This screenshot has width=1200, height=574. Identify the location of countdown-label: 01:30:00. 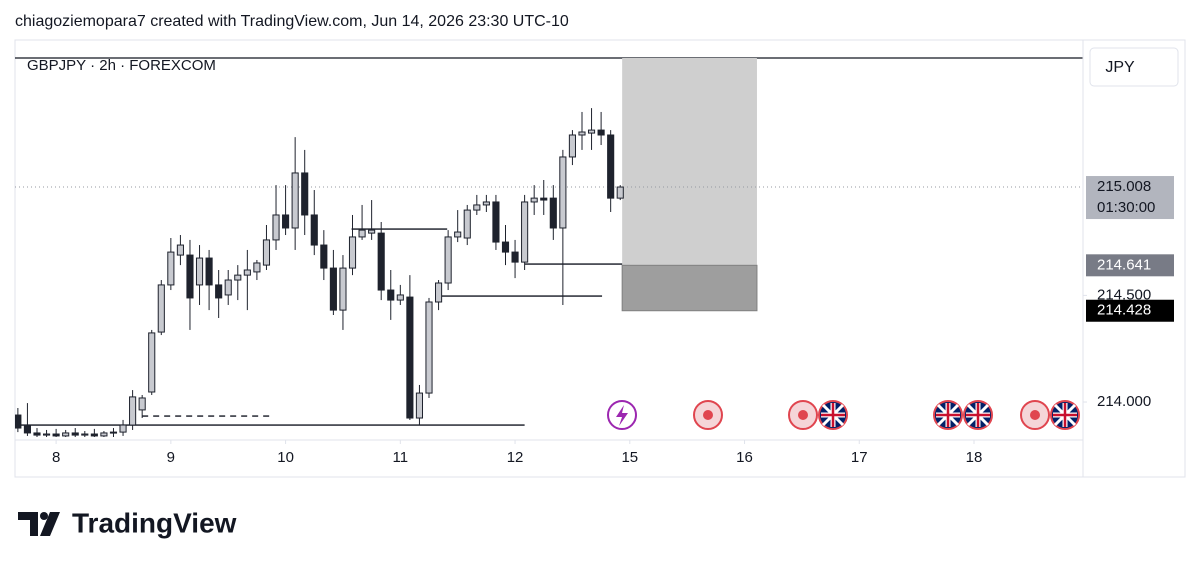
(1126, 207).